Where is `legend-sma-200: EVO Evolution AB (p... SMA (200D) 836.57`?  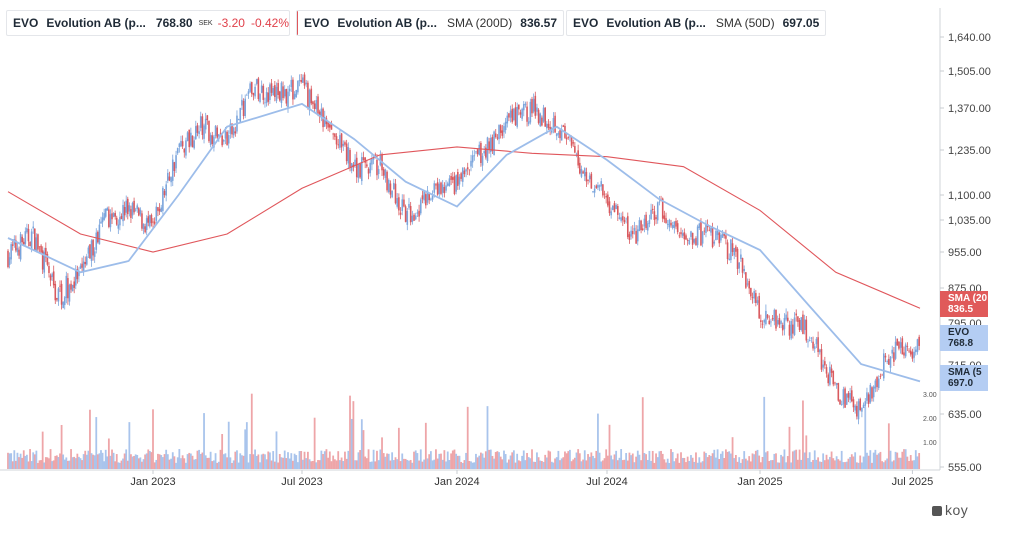 legend-sma-200: EVO Evolution AB (p... SMA (200D) 836.57 is located at coordinates (430, 23).